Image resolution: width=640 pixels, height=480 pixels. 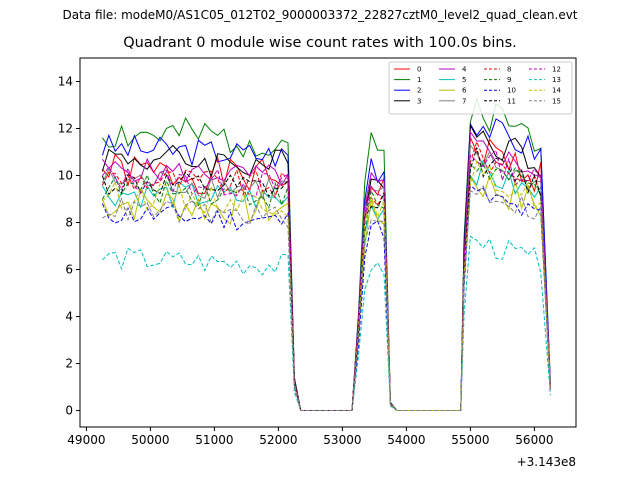 What do you see at coordinates (150, 440) in the screenshot?
I see `x-tick-label: 50000` at bounding box center [150, 440].